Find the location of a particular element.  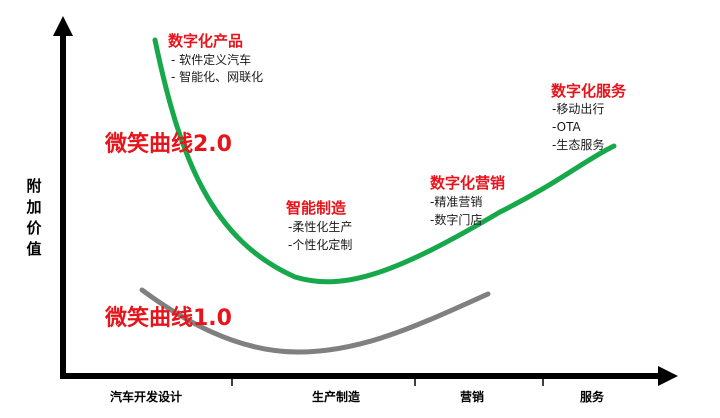

stage-label-marketing: 营销 is located at coordinates (472, 396).